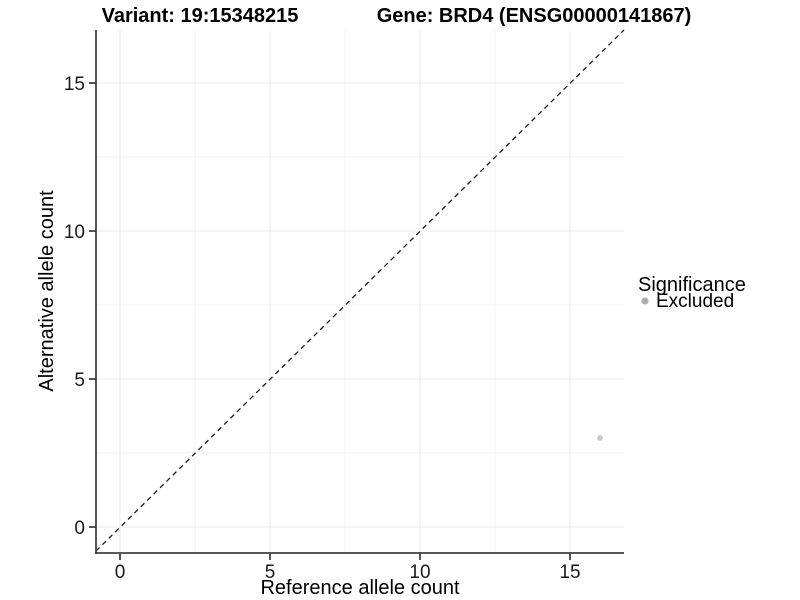 The height and width of the screenshot is (600, 800). I want to click on data-point-excluded, so click(600, 438).